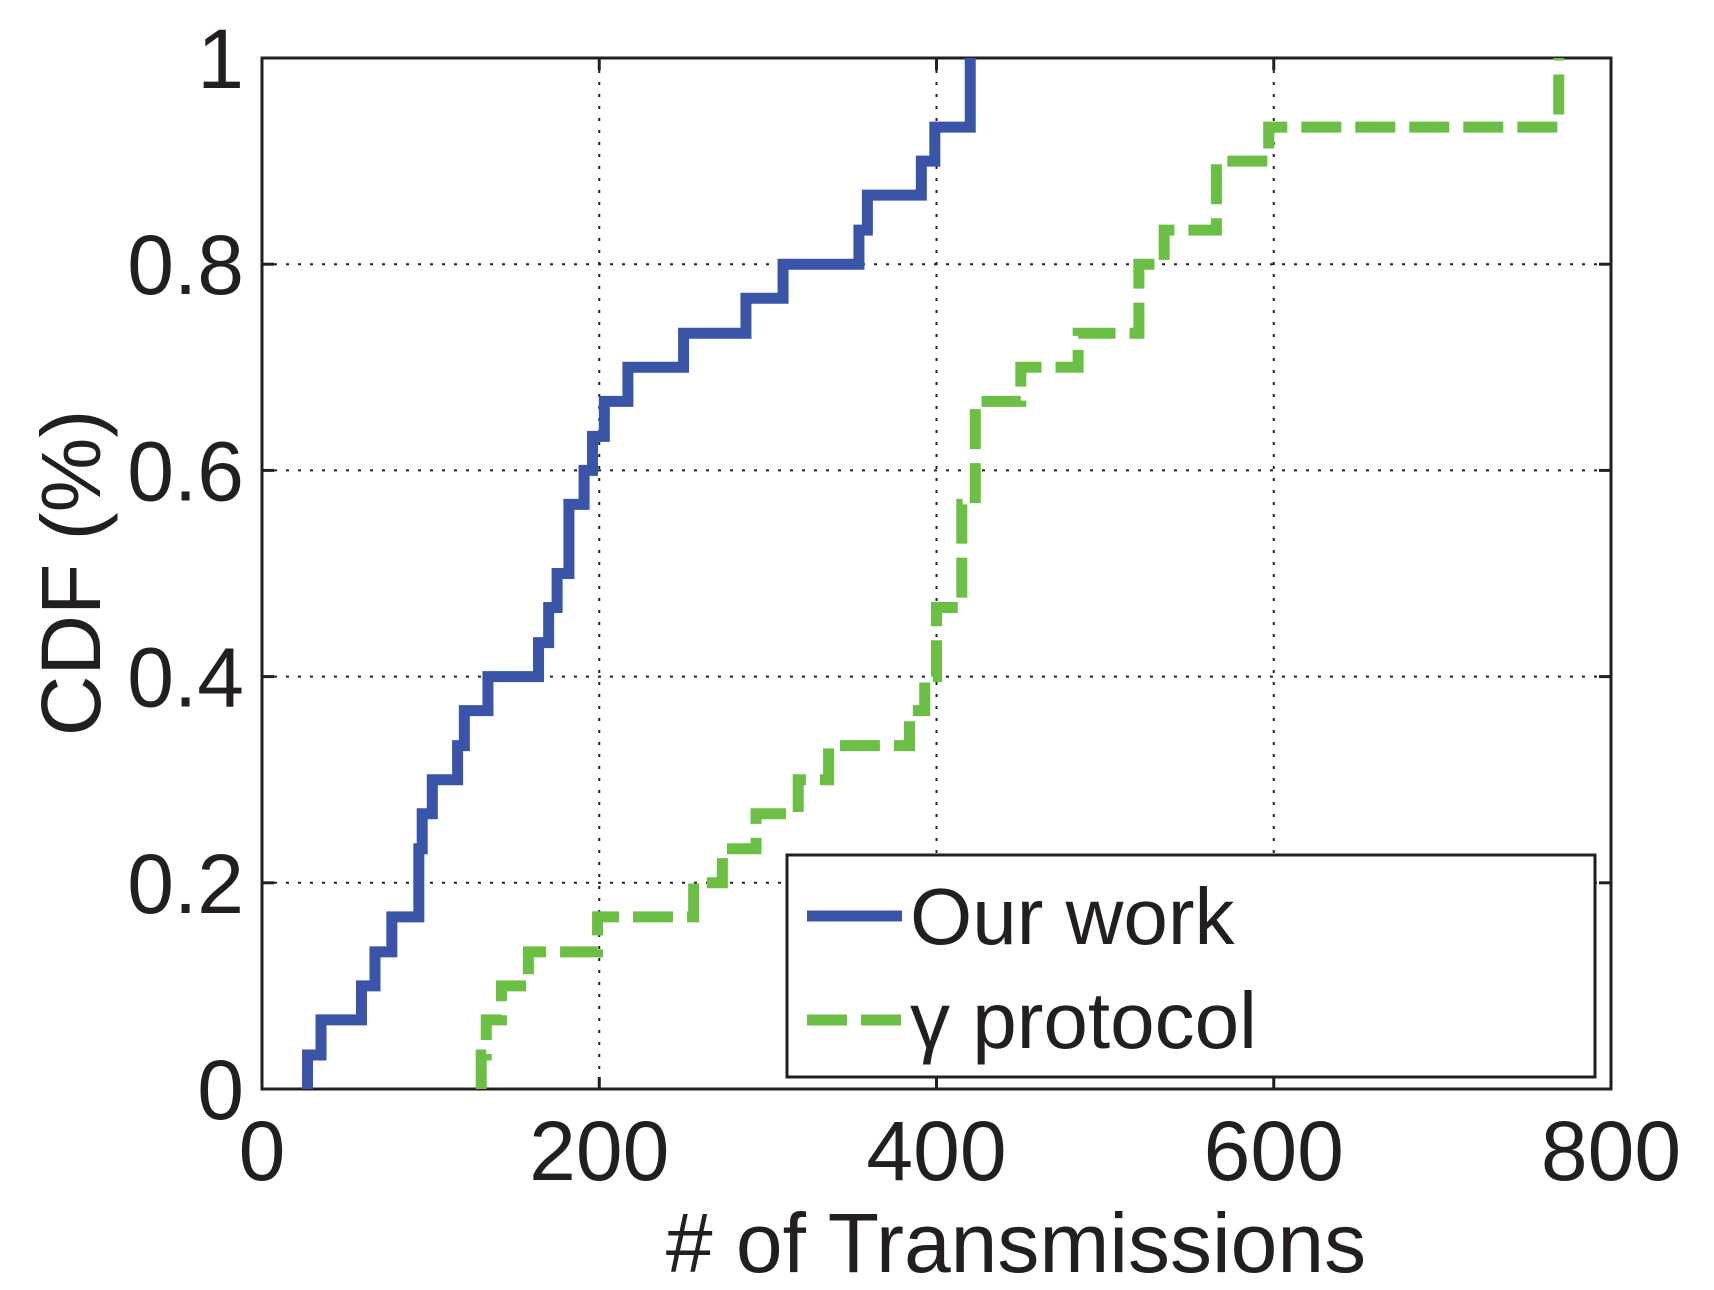 This screenshot has width=1714, height=1290. I want to click on y-tick-label: 0.6, so click(185, 471).